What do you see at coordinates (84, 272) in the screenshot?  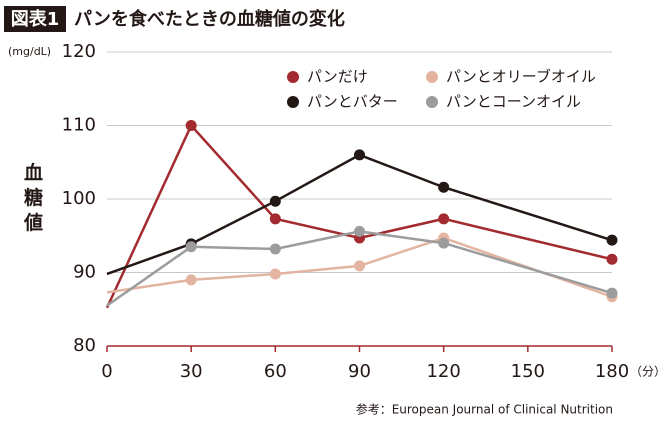 I see `y-tick-label: 90` at bounding box center [84, 272].